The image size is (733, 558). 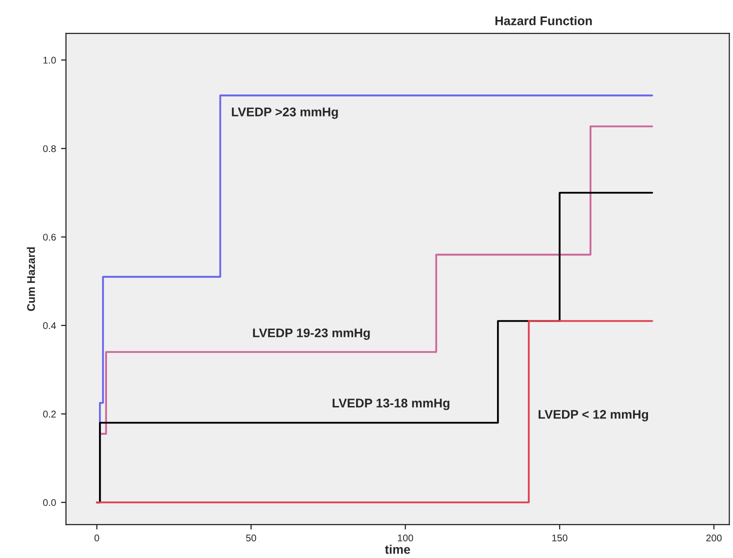 What do you see at coordinates (49, 237) in the screenshot?
I see `y-tick-label: 0.6` at bounding box center [49, 237].